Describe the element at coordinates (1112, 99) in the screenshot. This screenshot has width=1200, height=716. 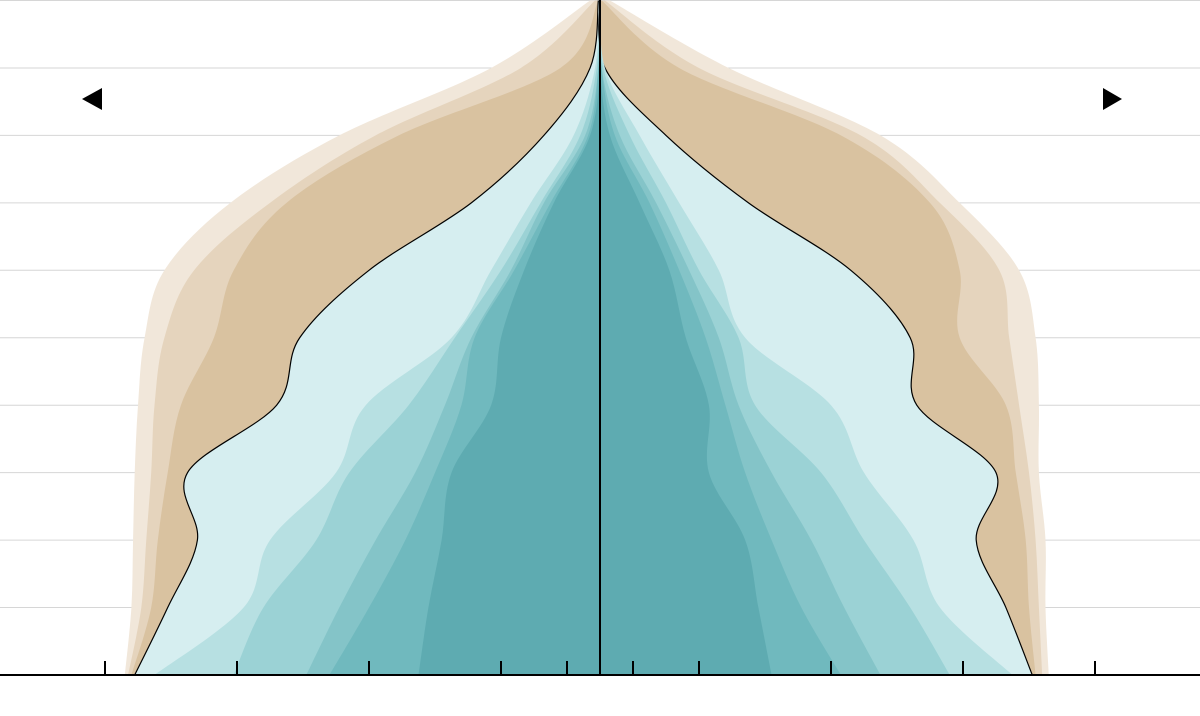
I see `next-arrow` at that location.